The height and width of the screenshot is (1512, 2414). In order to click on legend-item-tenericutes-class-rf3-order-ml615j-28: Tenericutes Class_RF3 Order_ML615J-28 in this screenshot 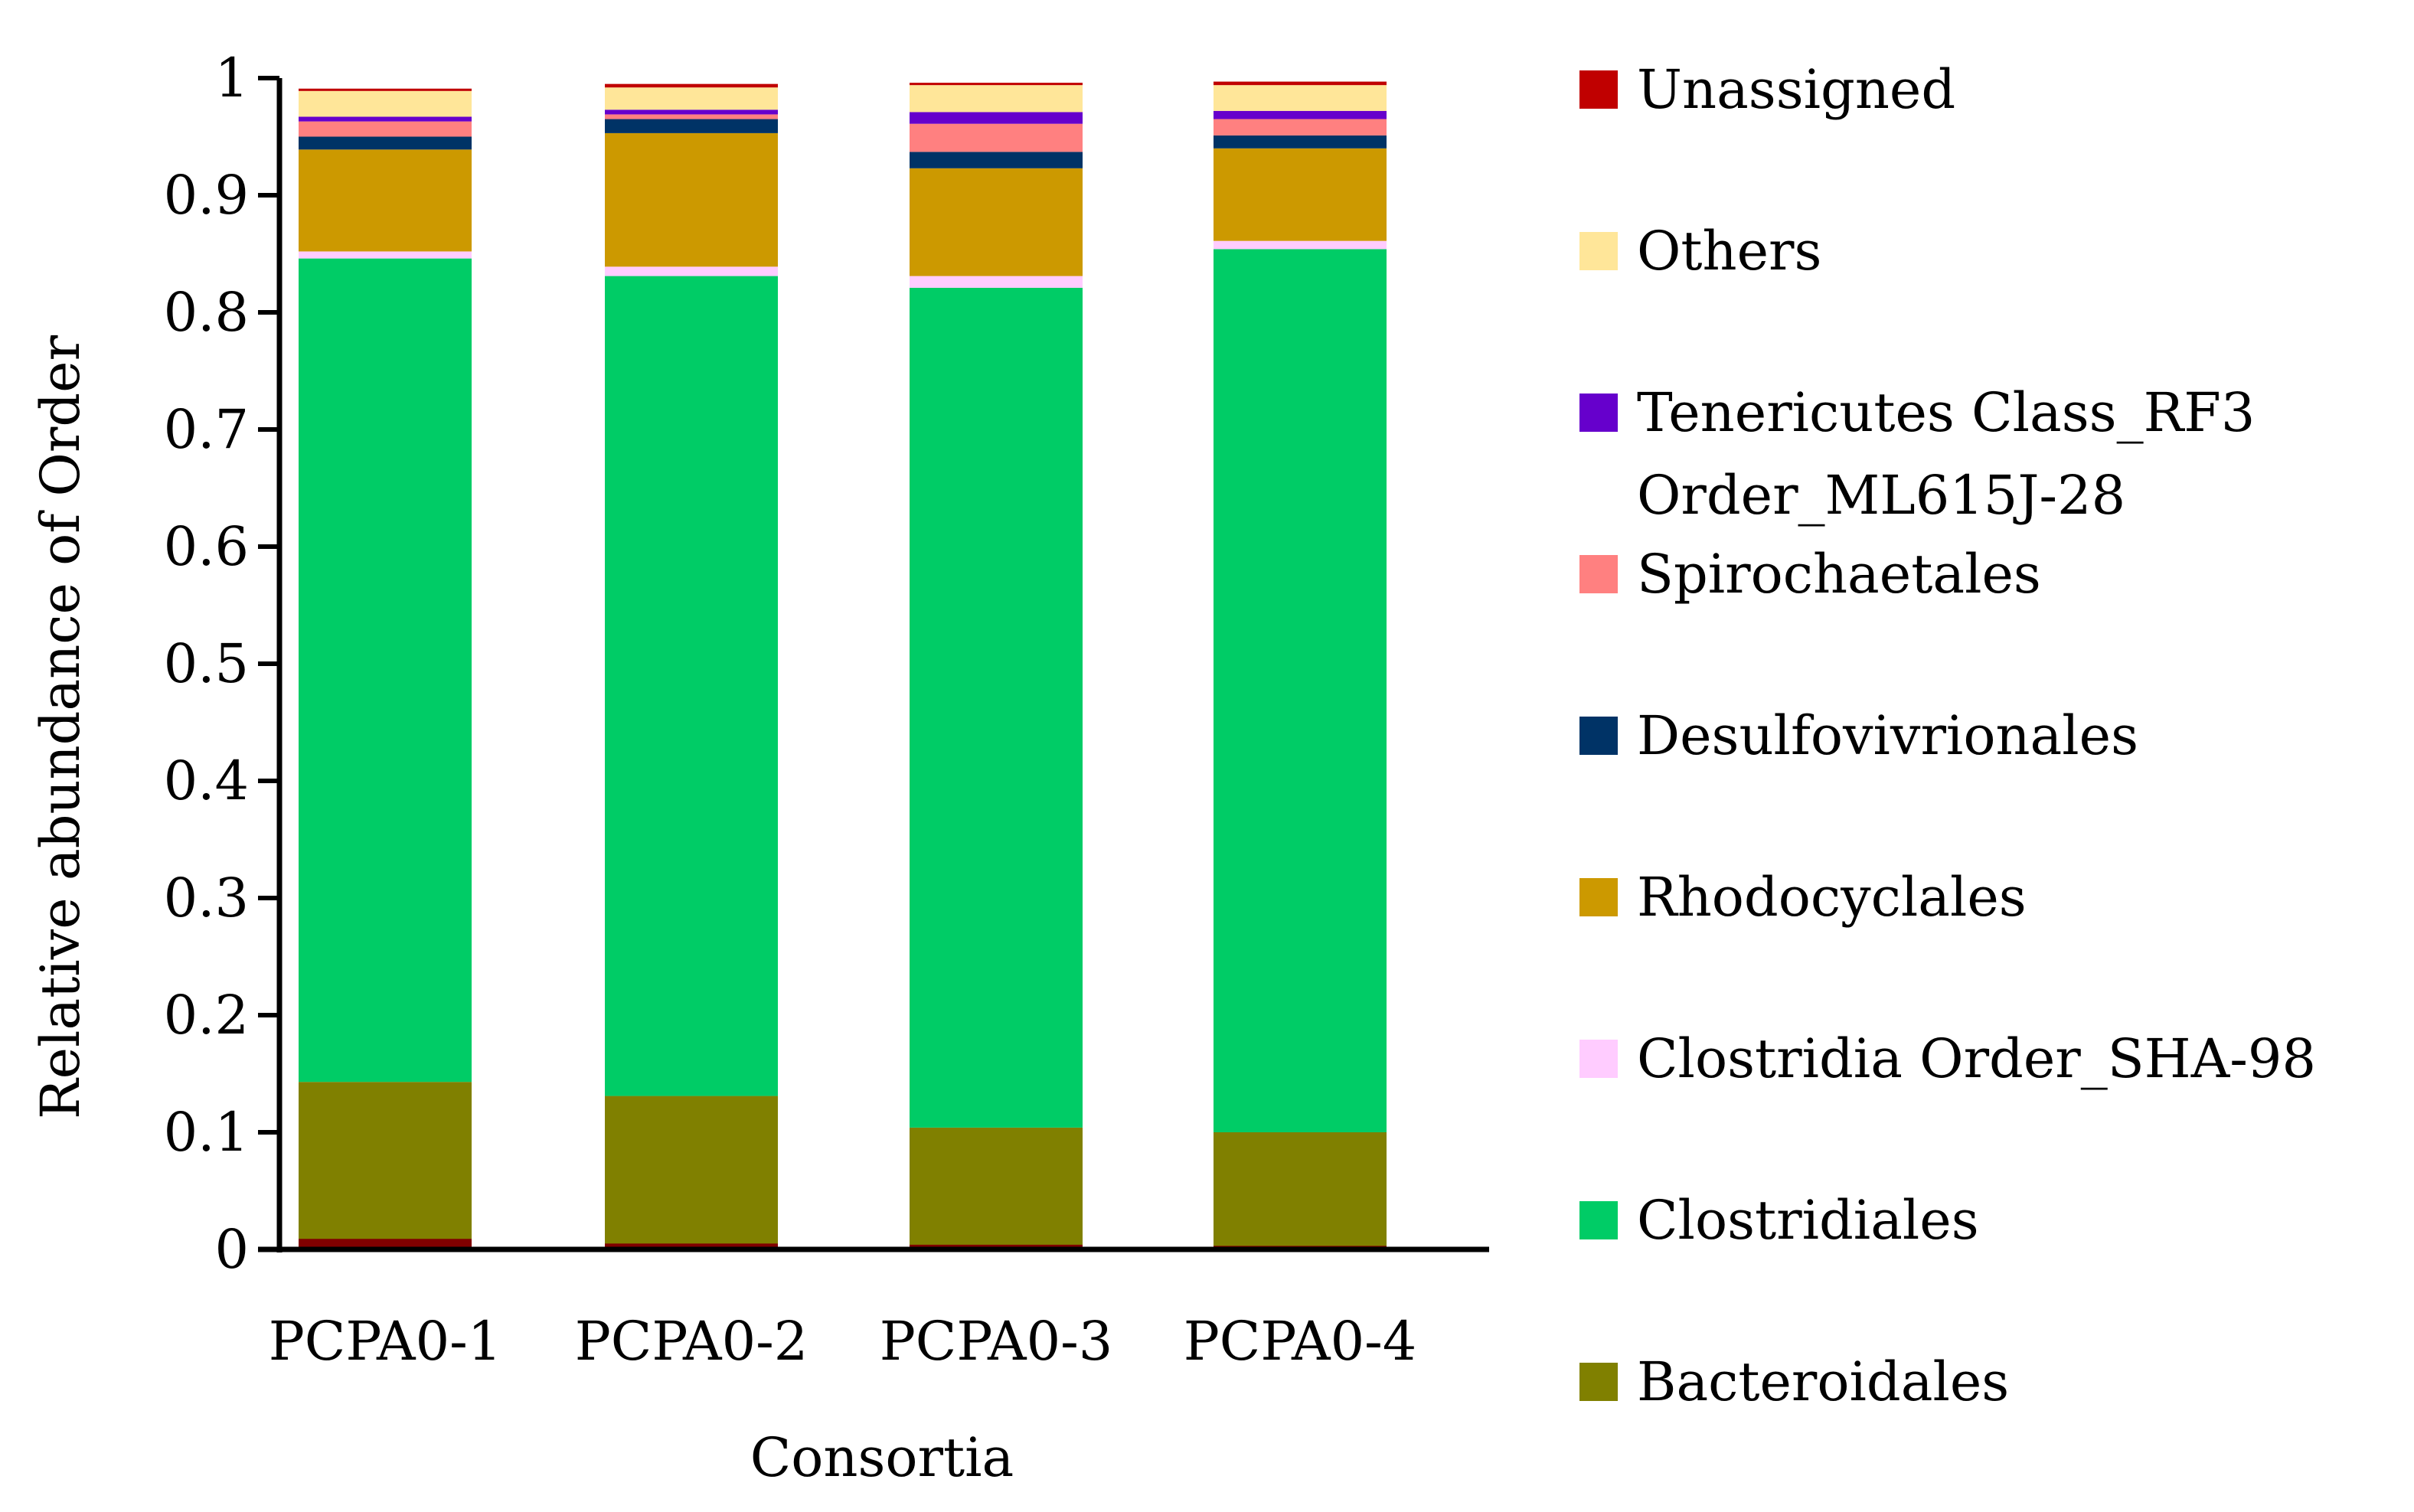, I will do `click(1917, 454)`.